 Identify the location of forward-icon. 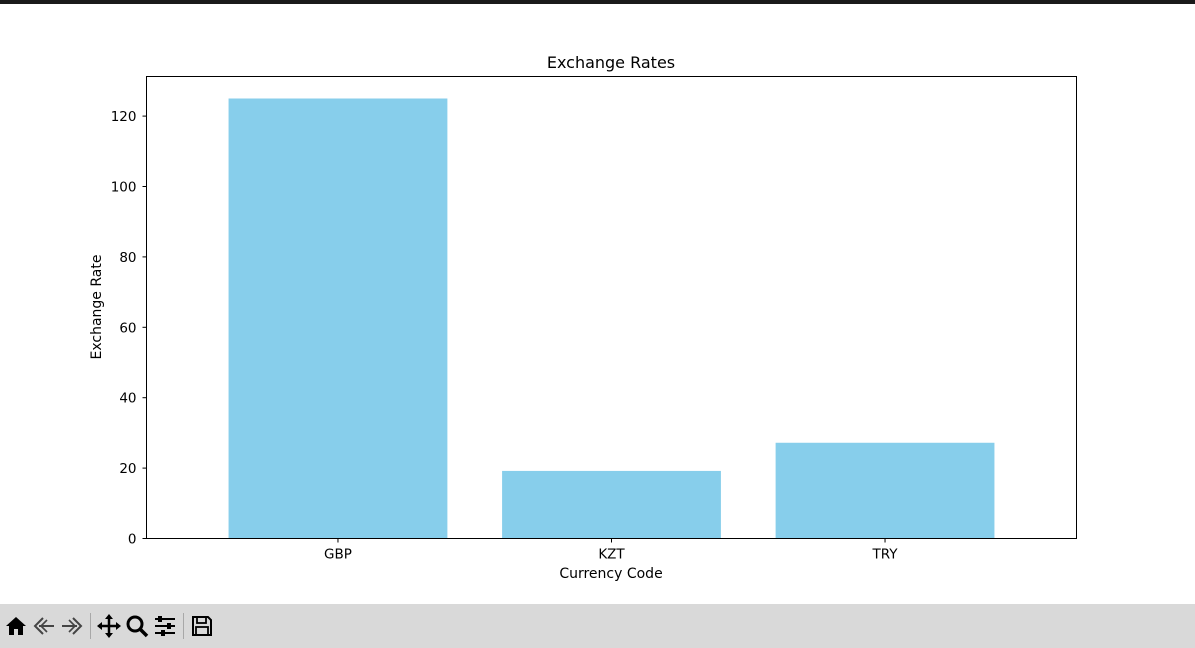
(72, 626).